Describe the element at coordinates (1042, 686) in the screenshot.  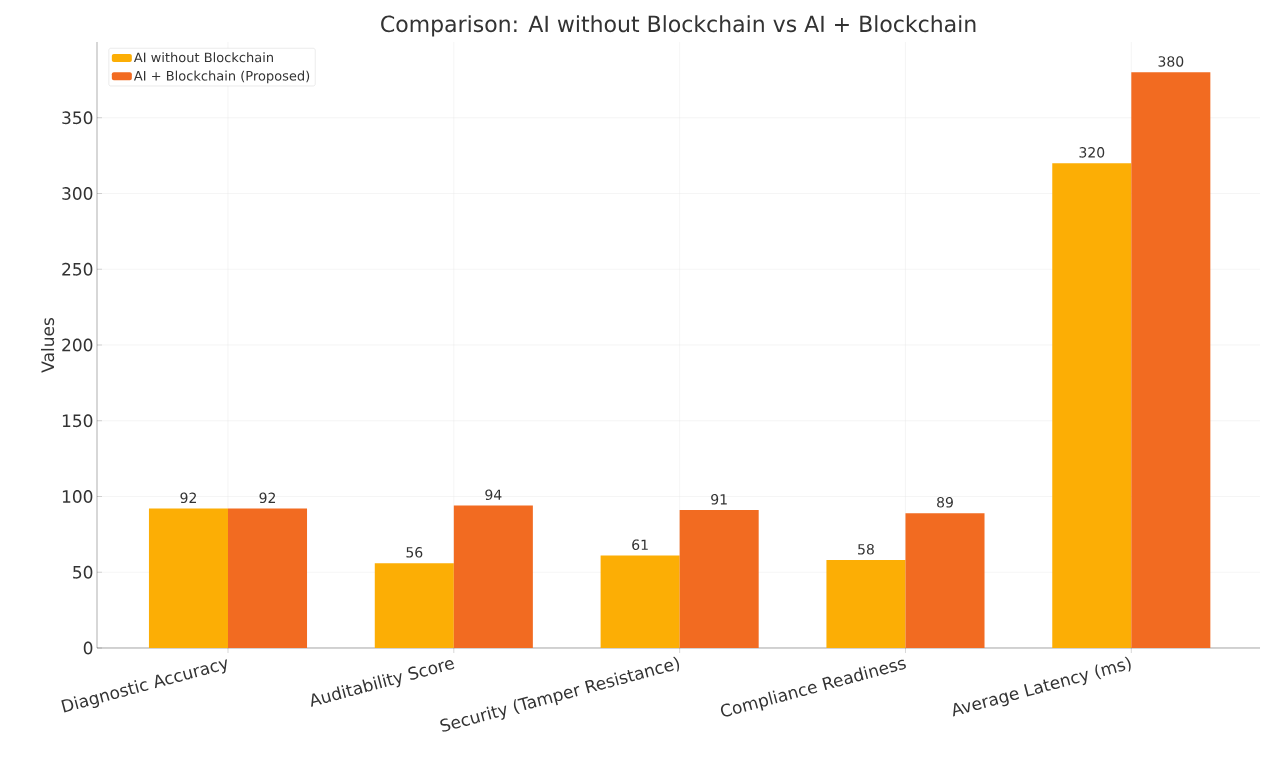
I see `x-tick-label: Average Latency (ms)` at that location.